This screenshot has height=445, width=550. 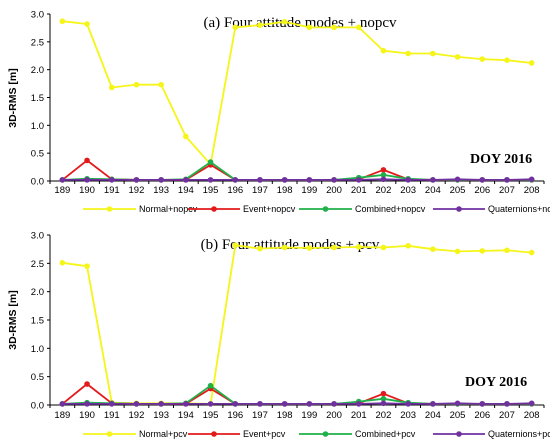 What do you see at coordinates (37, 182) in the screenshot?
I see `y-tick-label: 0.0` at bounding box center [37, 182].